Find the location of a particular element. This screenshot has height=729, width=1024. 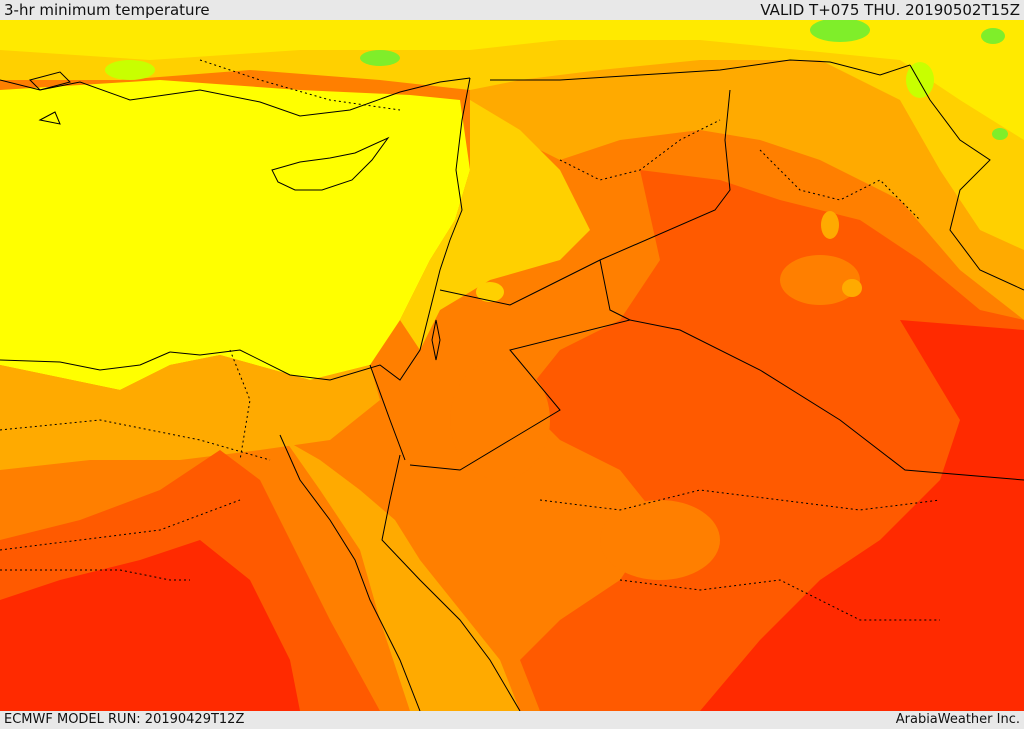

egypt-coastline is located at coordinates (85, 361).